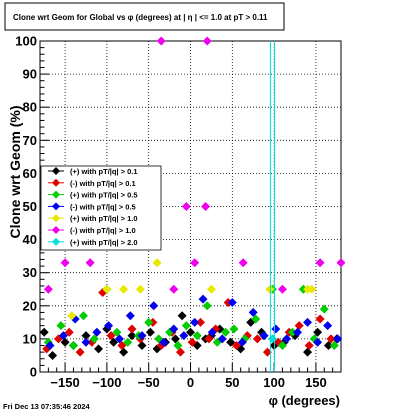 The height and width of the screenshot is (414, 400). What do you see at coordinates (149, 382) in the screenshot?
I see `x-tick-label: −50` at bounding box center [149, 382].